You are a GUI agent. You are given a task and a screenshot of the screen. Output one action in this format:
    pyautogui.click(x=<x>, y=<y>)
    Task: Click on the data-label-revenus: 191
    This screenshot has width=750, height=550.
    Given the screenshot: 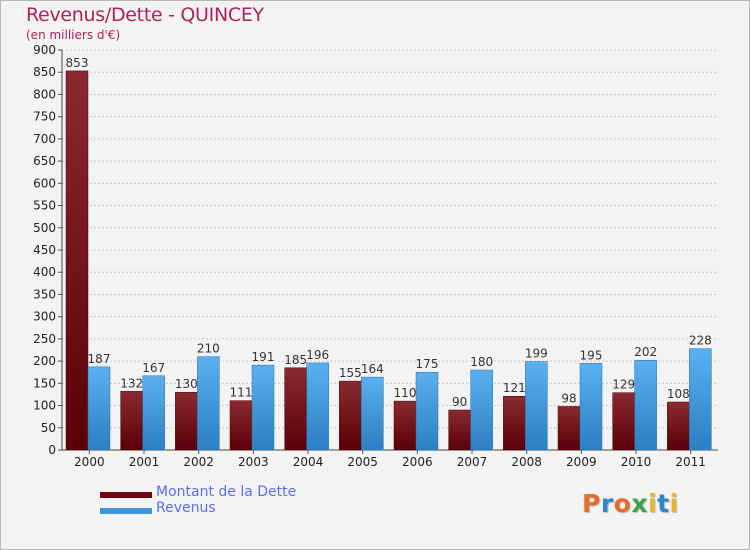 What is the action you would take?
    pyautogui.click(x=263, y=357)
    